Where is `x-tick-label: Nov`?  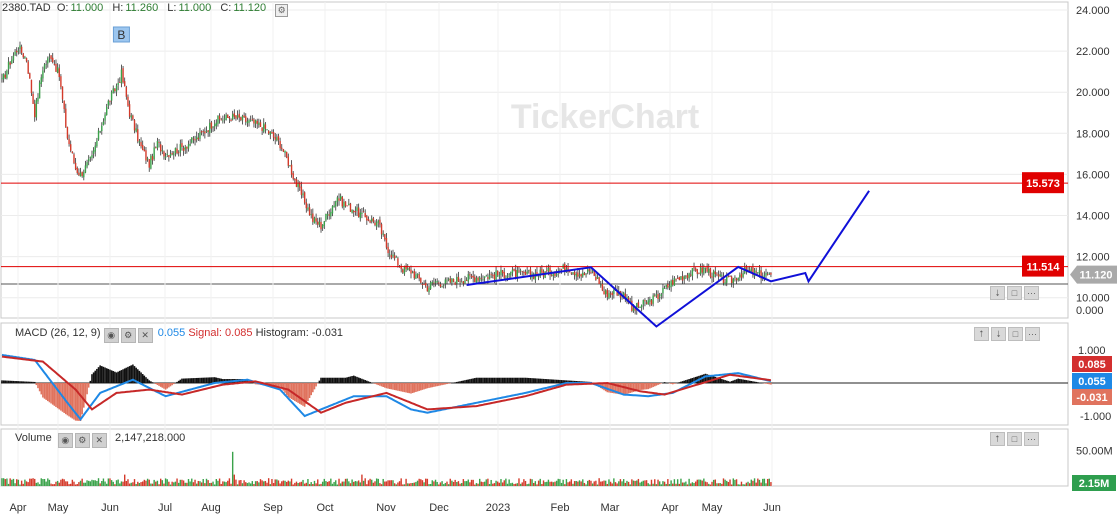
x-tick-label: Nov is located at coordinates (386, 508).